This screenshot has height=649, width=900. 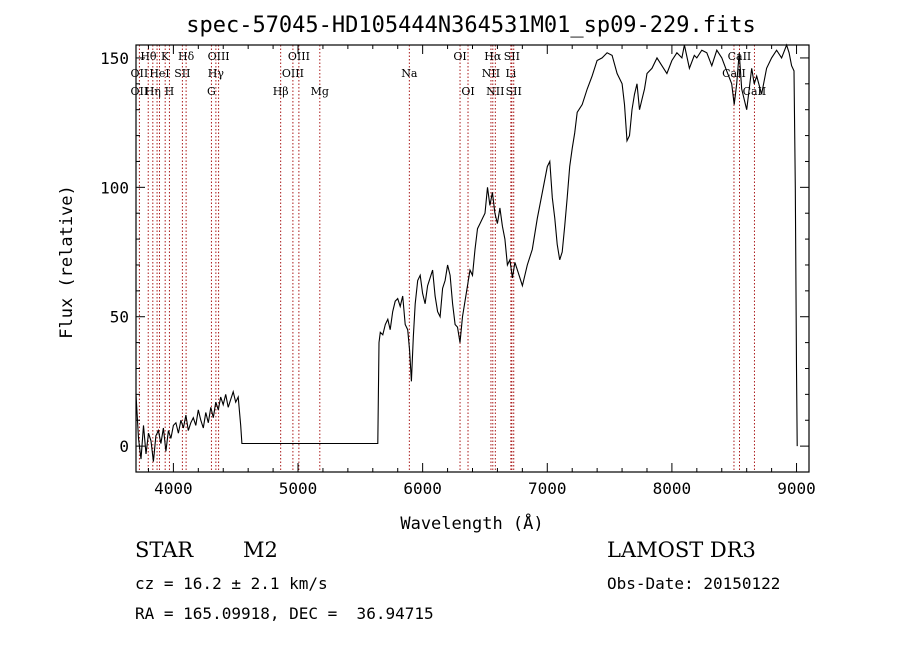 What do you see at coordinates (796, 488) in the screenshot?
I see `x-tick-label: 9000` at bounding box center [796, 488].